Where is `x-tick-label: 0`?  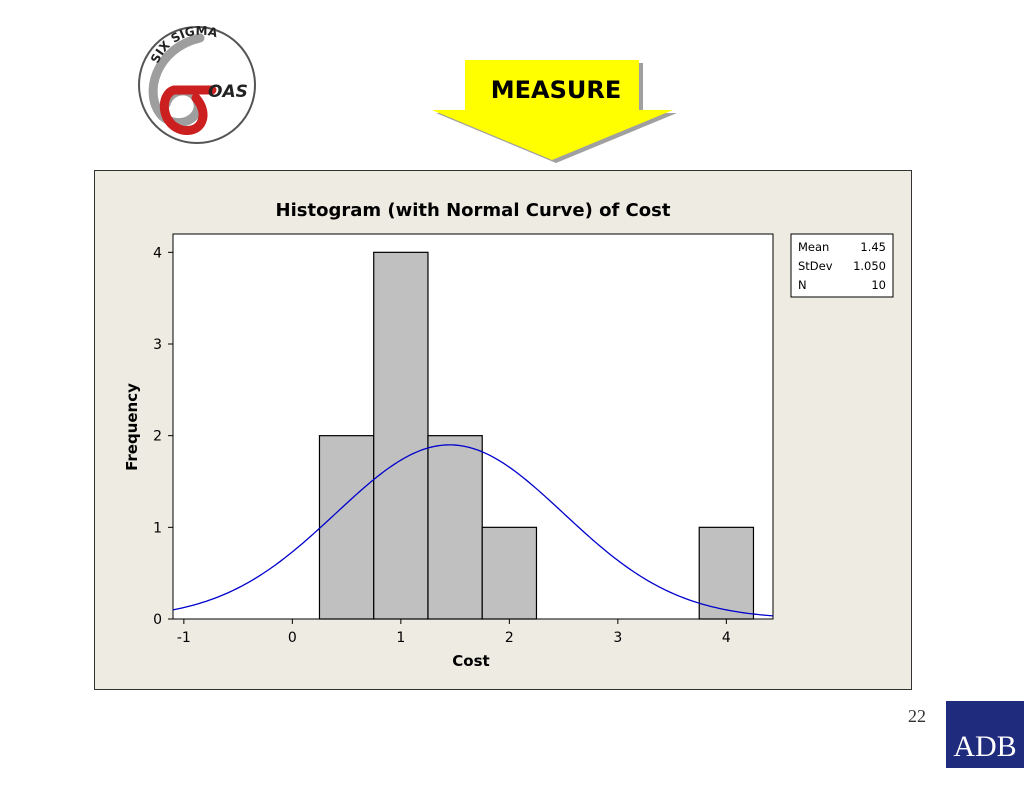 x-tick-label: 0 is located at coordinates (292, 638).